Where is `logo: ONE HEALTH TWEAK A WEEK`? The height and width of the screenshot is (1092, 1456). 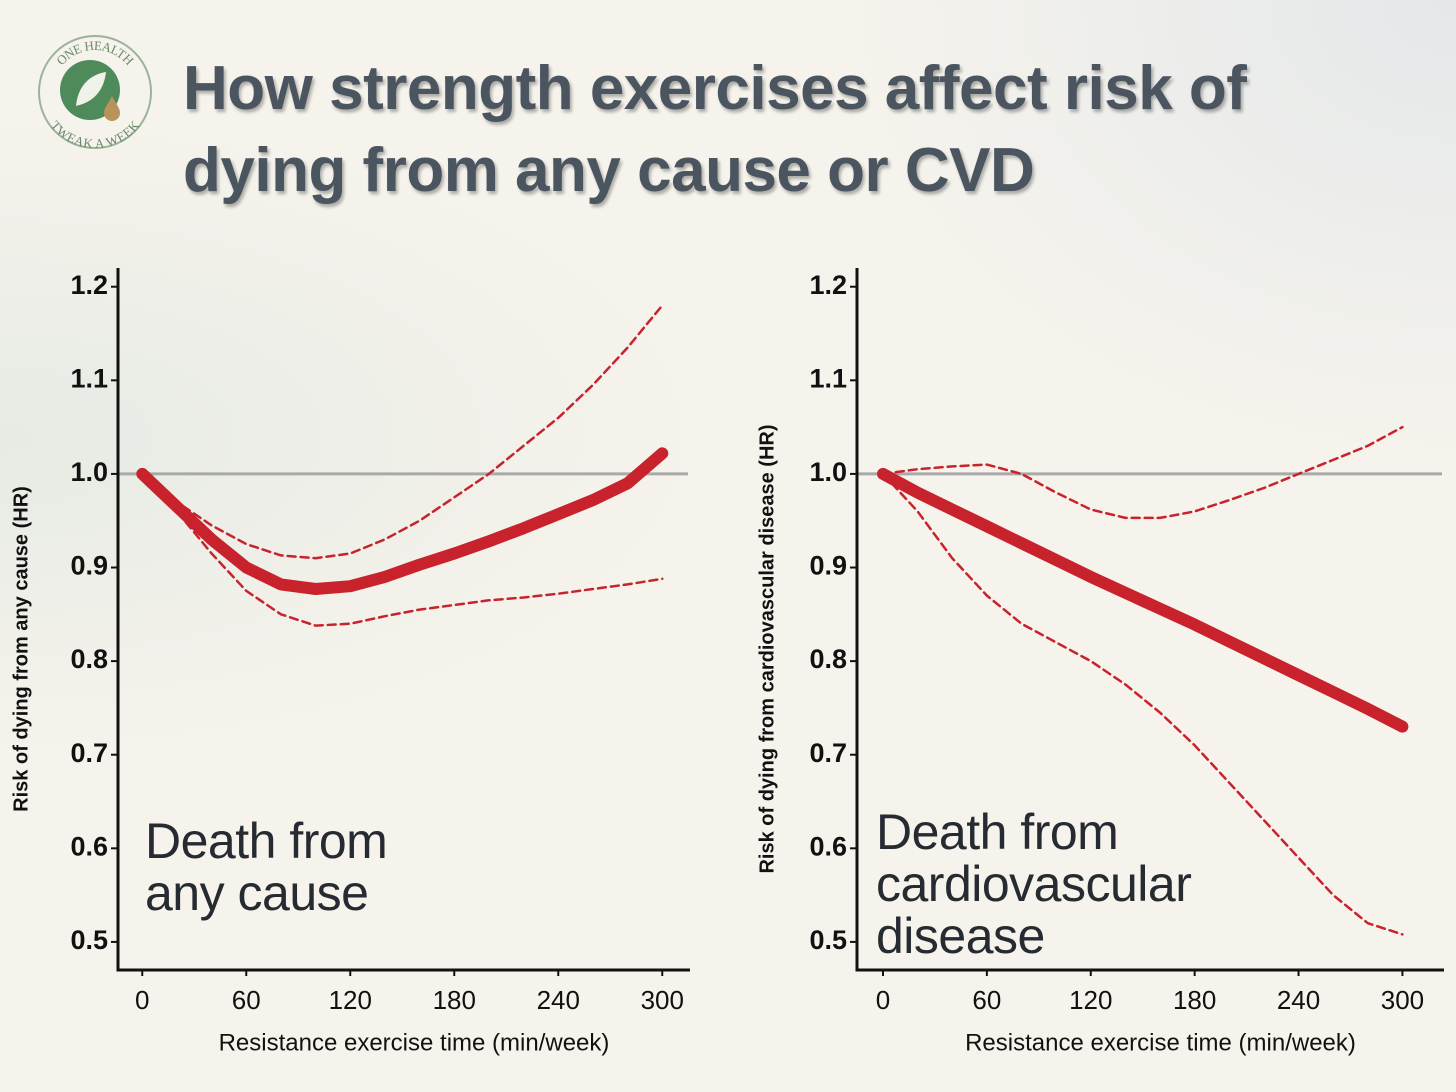 logo: ONE HEALTH TWEAK A WEEK is located at coordinates (95, 93).